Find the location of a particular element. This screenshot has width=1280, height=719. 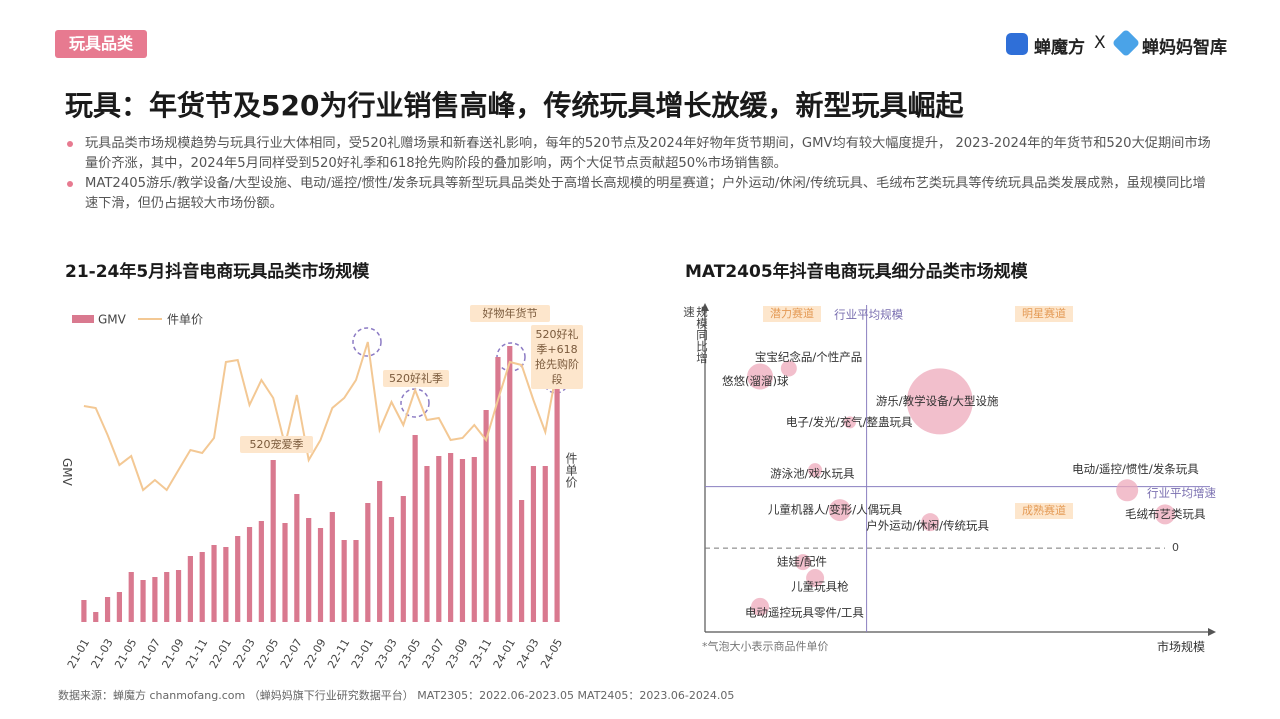

x-tick-label: 22-11 is located at coordinates (338, 654).